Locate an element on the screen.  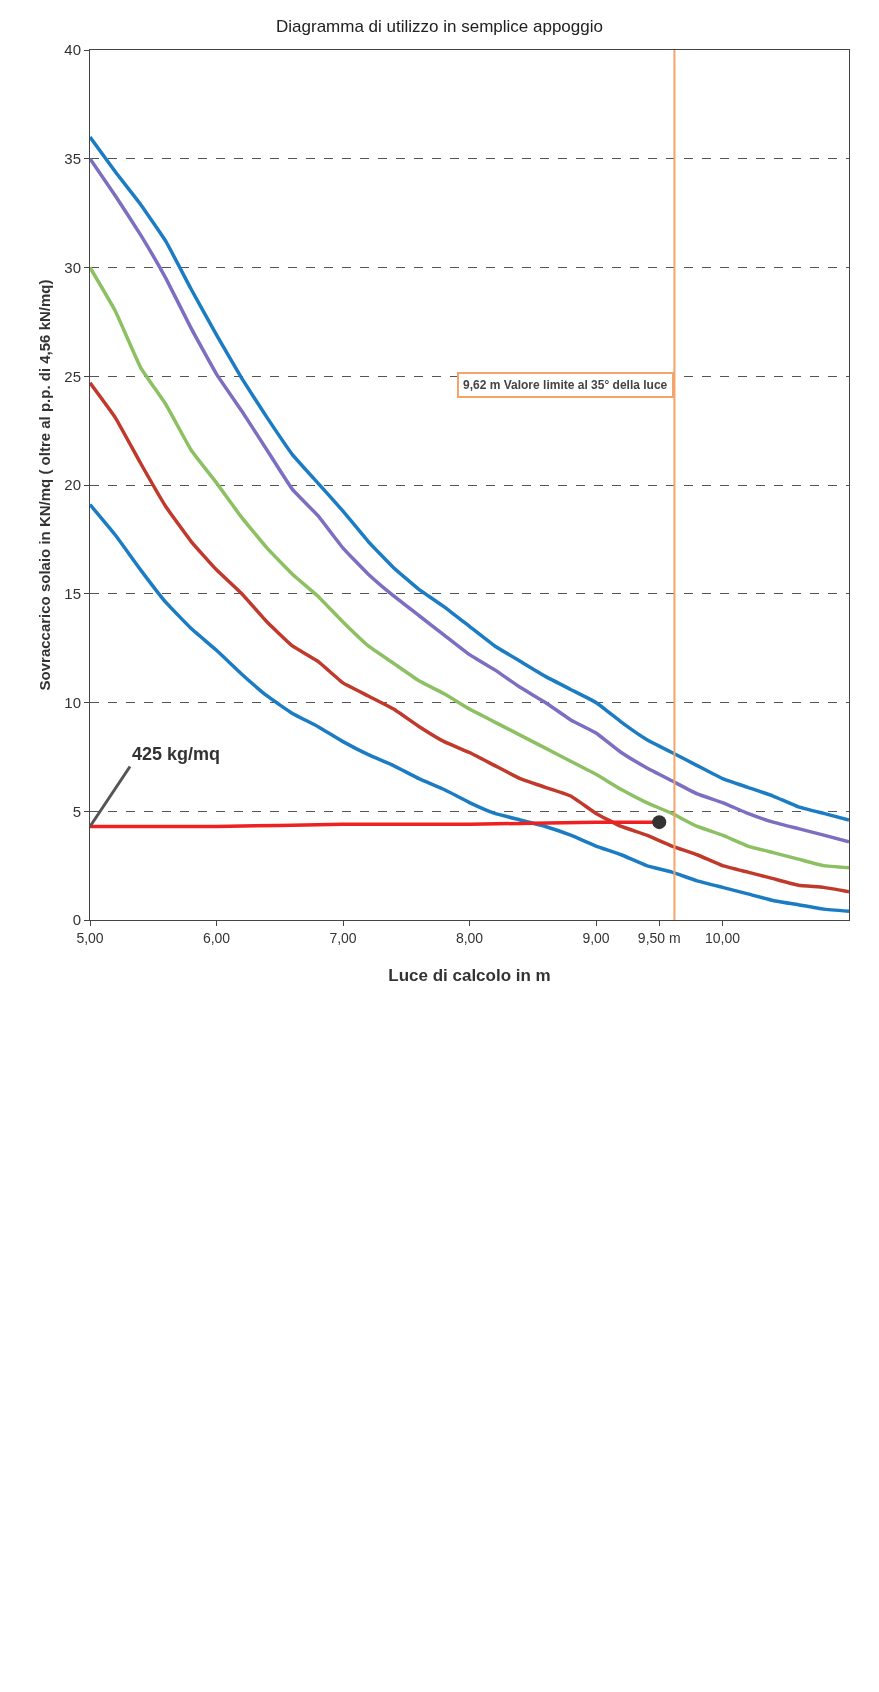
y-tick-label: 20 is located at coordinates (72, 485).